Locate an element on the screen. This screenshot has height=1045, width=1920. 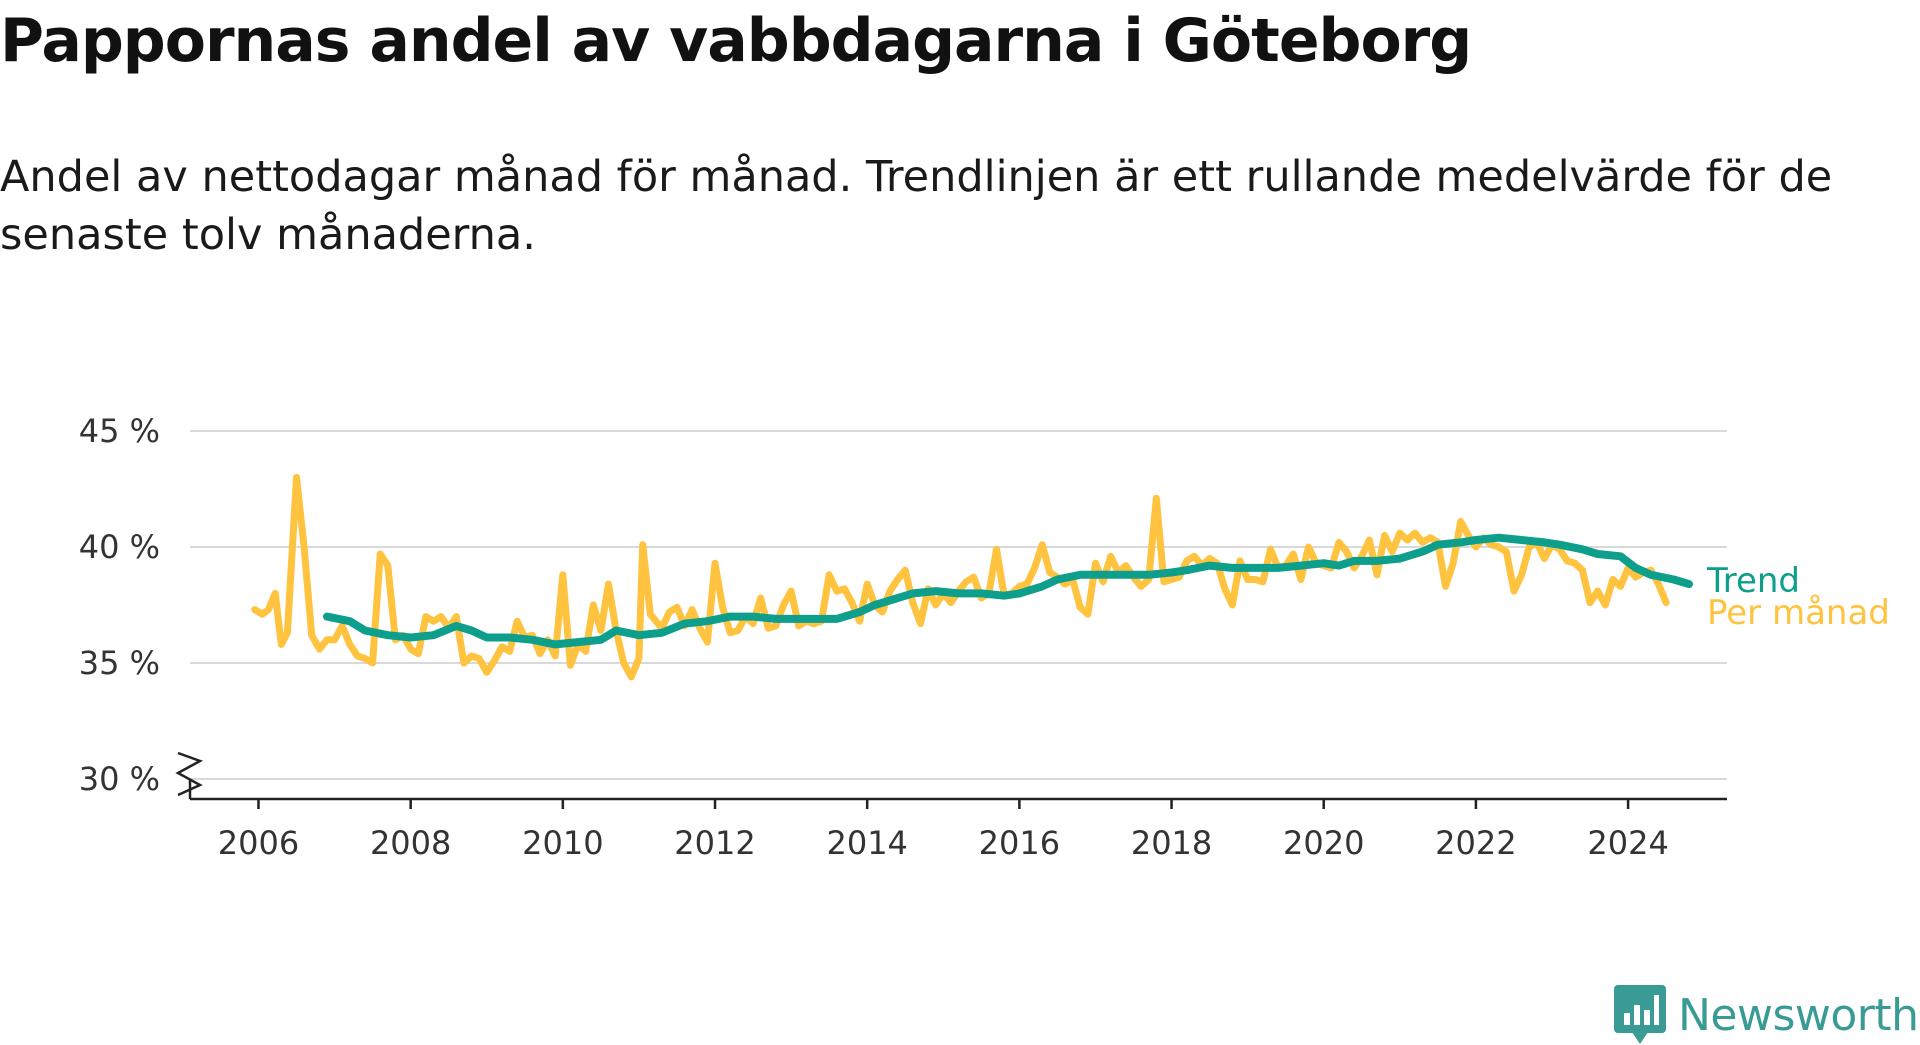
x-tick-label: 2014 is located at coordinates (866, 843).